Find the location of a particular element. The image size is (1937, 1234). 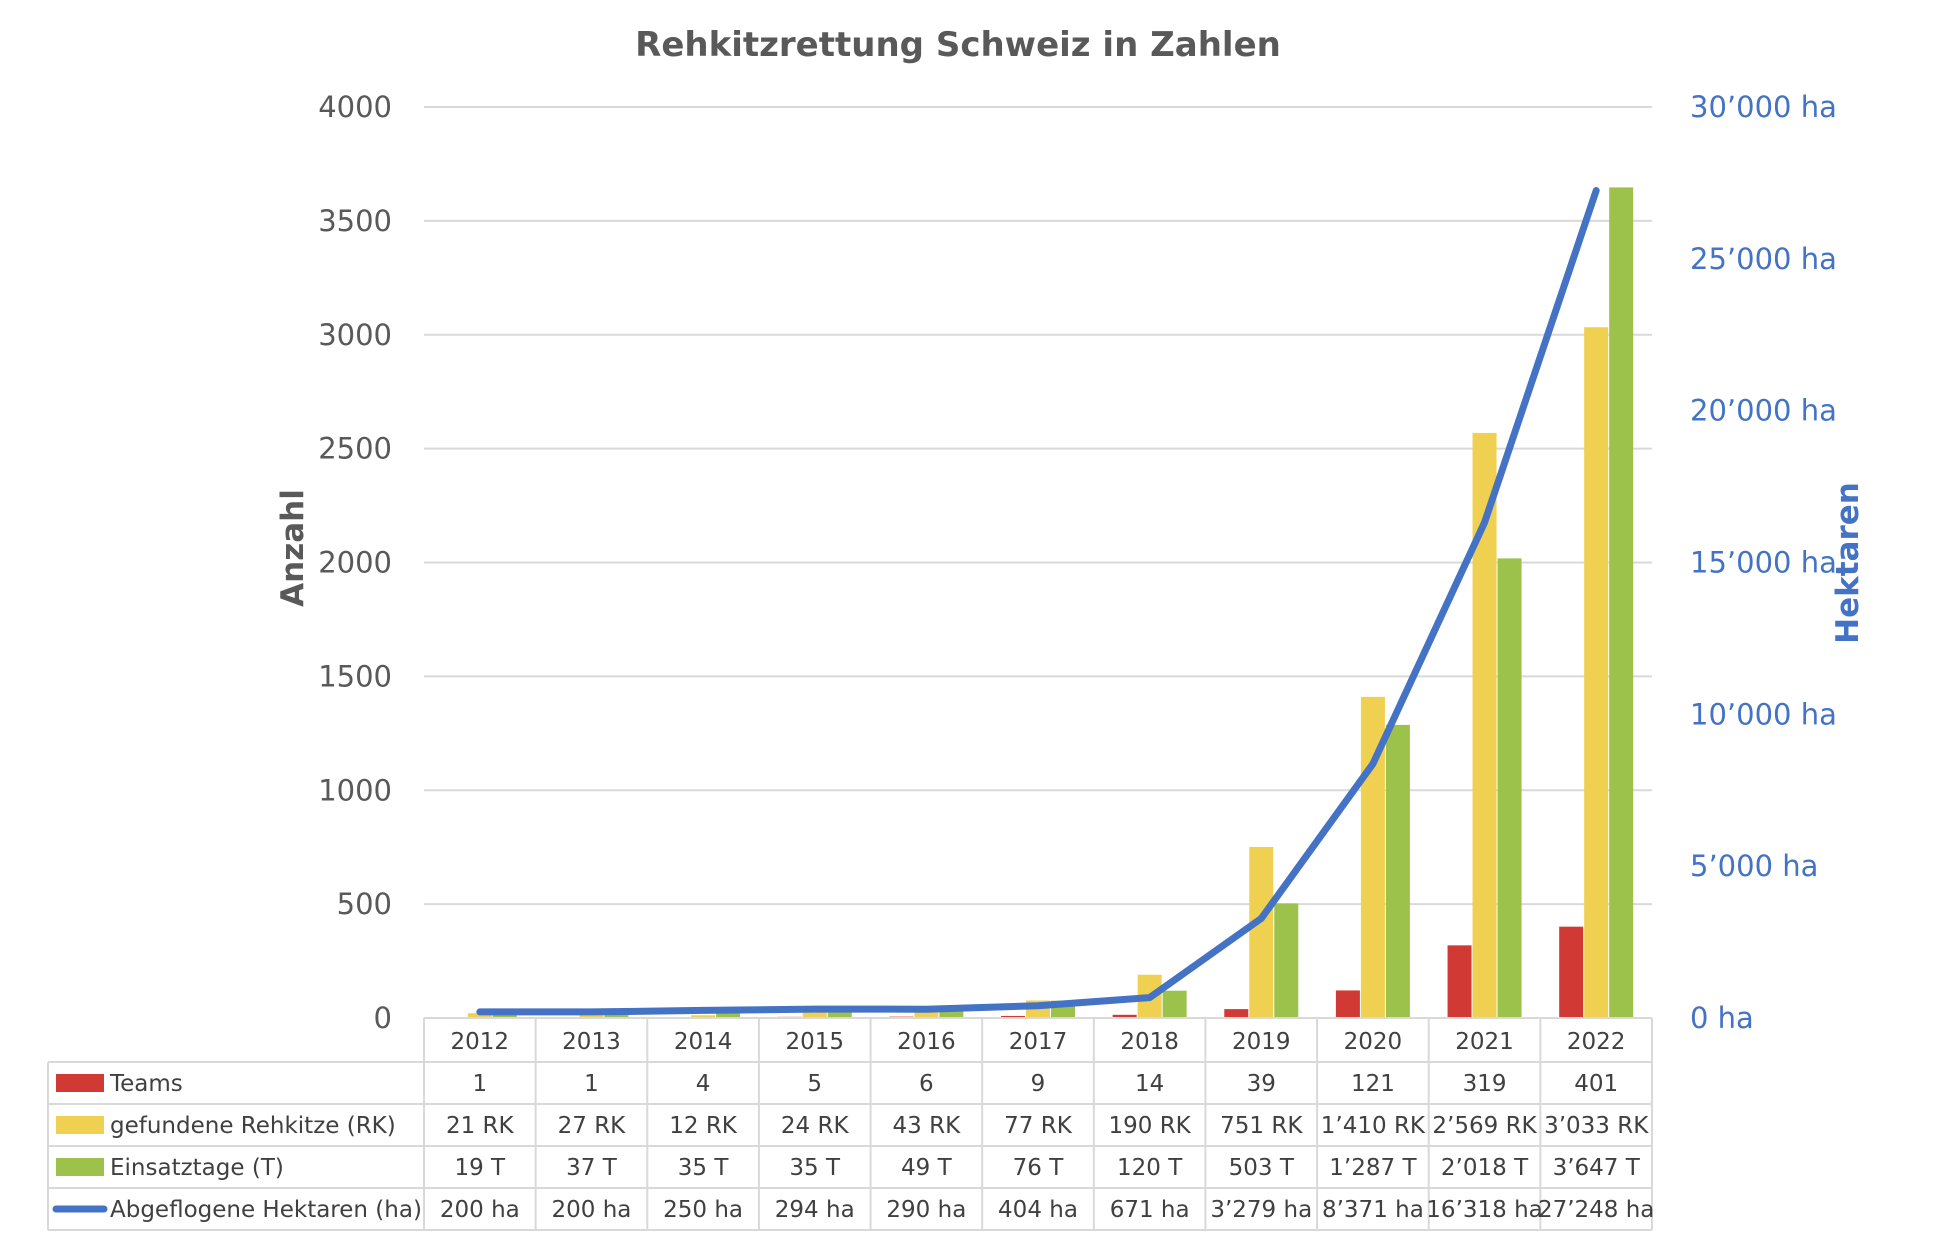

table-cell: 21 RK is located at coordinates (480, 1126).